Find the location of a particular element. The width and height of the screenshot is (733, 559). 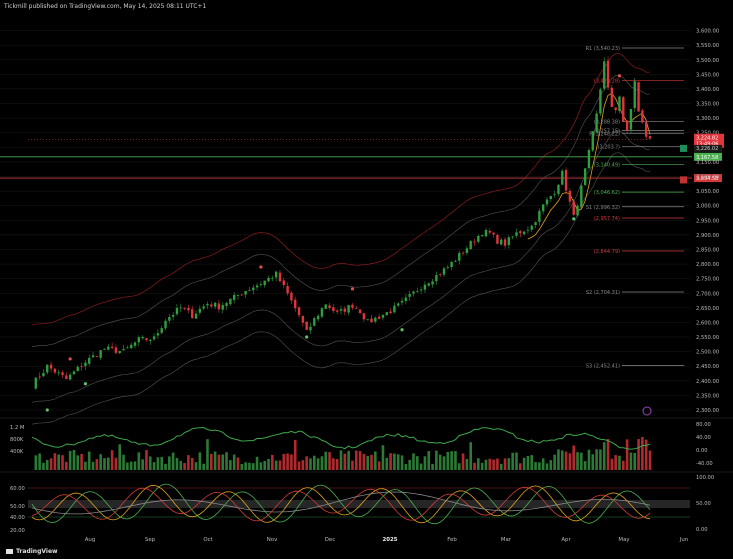

price-tick: 2,650.00 is located at coordinates (707, 309).